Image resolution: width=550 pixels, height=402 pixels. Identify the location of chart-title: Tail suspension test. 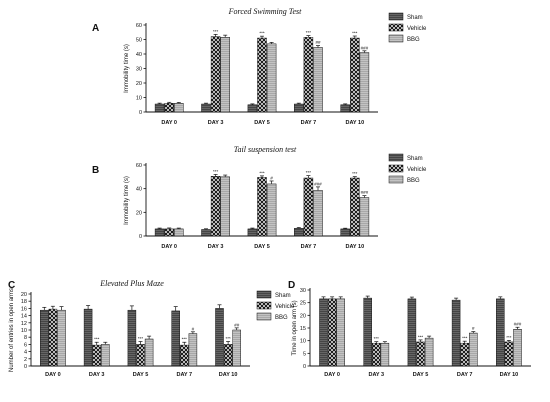
(265, 149).